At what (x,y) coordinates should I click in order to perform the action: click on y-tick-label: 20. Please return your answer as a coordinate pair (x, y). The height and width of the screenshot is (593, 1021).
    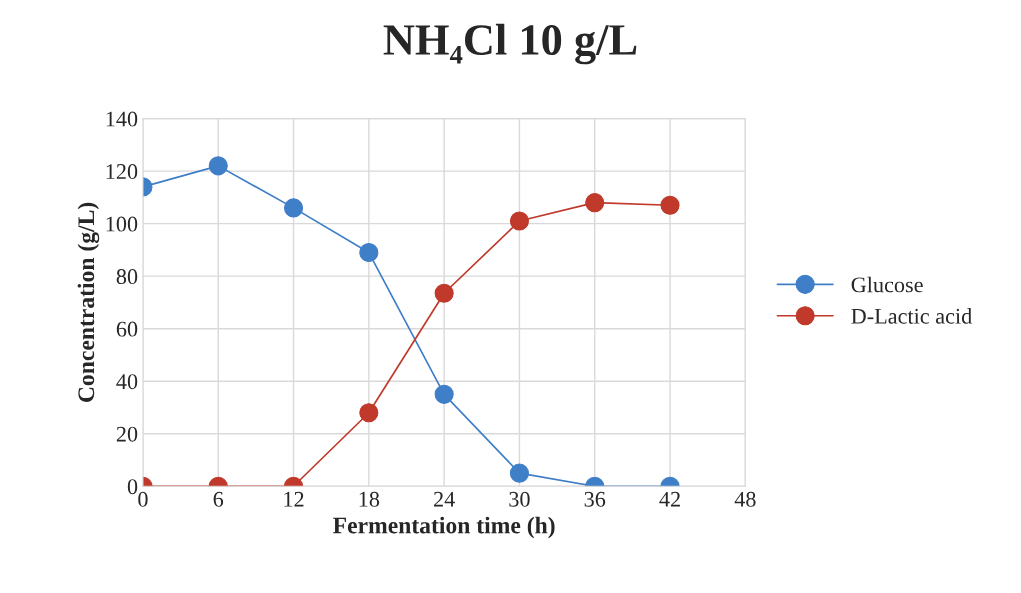
    Looking at the image, I should click on (127, 434).